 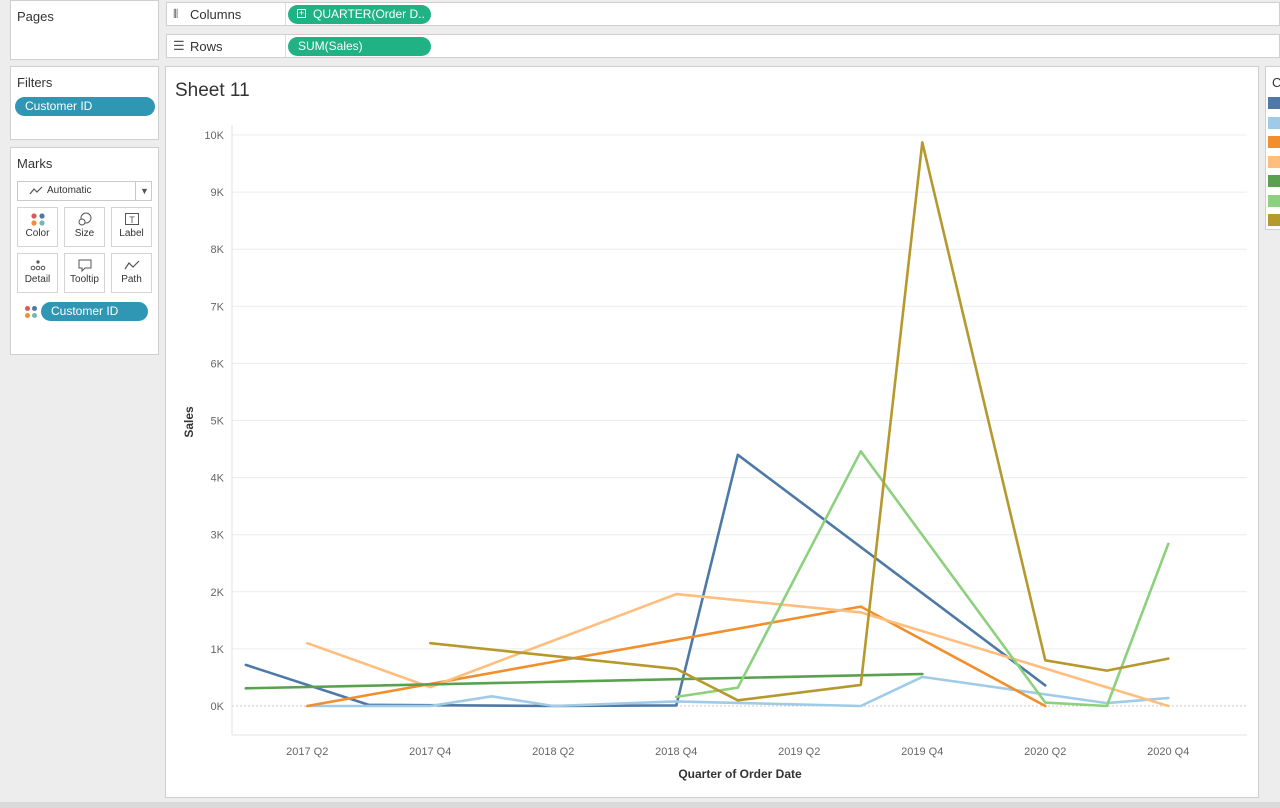 I want to click on filters-title: Filters, so click(x=35, y=82).